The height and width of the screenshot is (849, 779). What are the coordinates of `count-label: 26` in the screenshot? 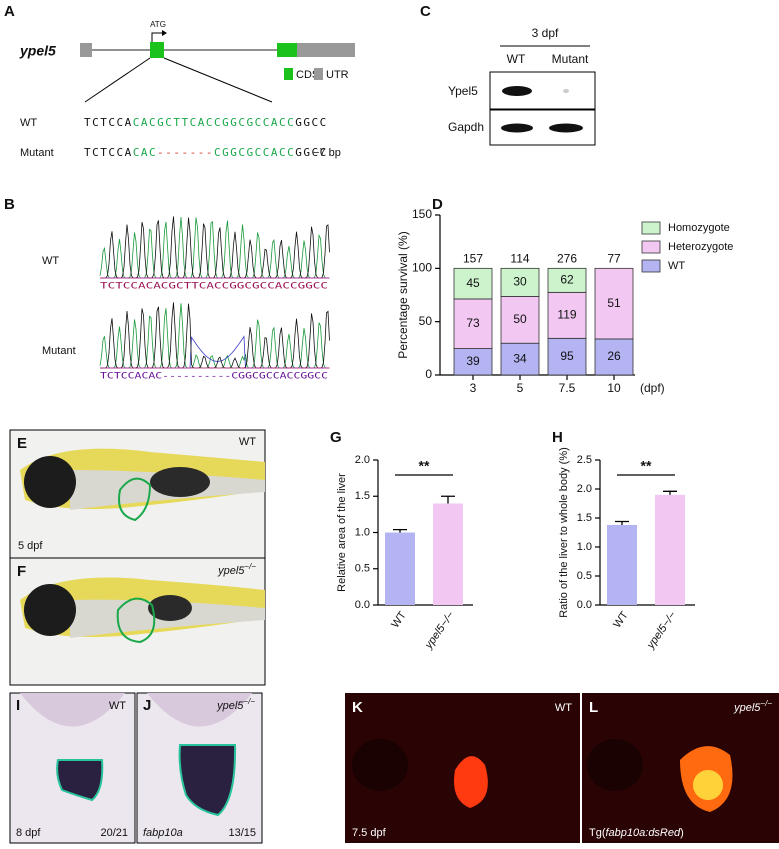 It's located at (614, 356).